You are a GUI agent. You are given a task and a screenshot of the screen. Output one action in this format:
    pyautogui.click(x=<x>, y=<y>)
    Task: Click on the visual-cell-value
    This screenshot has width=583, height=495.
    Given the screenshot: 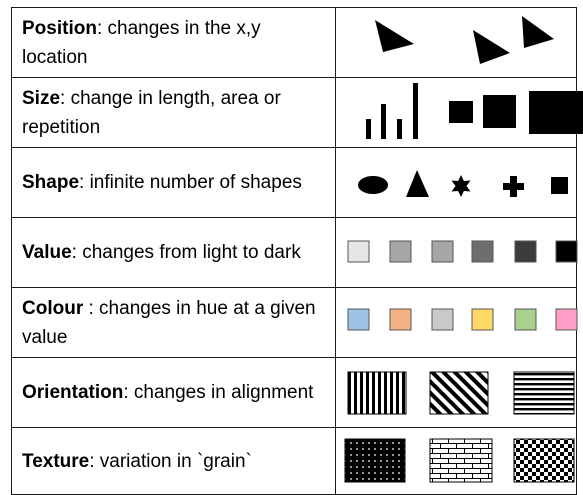 What is the action you would take?
    pyautogui.click(x=456, y=252)
    